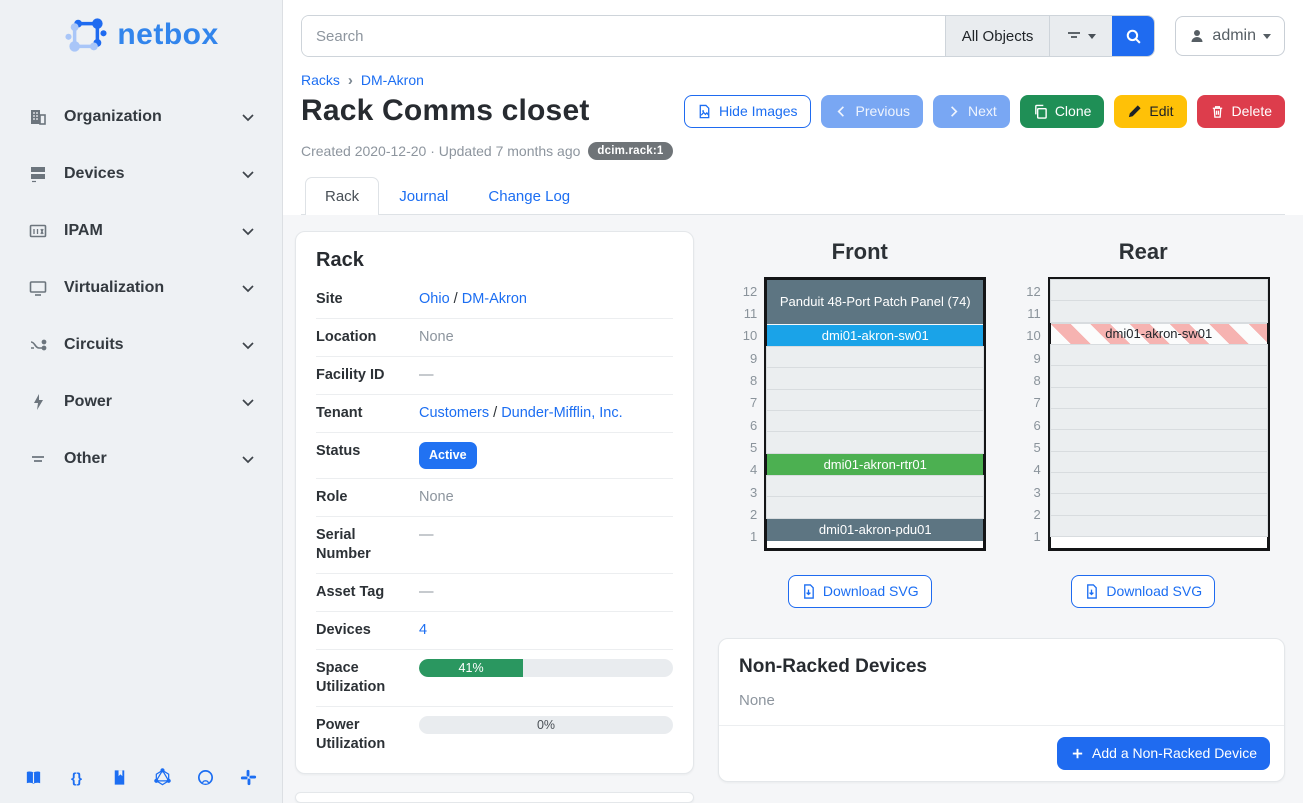  What do you see at coordinates (750, 291) in the screenshot?
I see `unit-number: 12` at bounding box center [750, 291].